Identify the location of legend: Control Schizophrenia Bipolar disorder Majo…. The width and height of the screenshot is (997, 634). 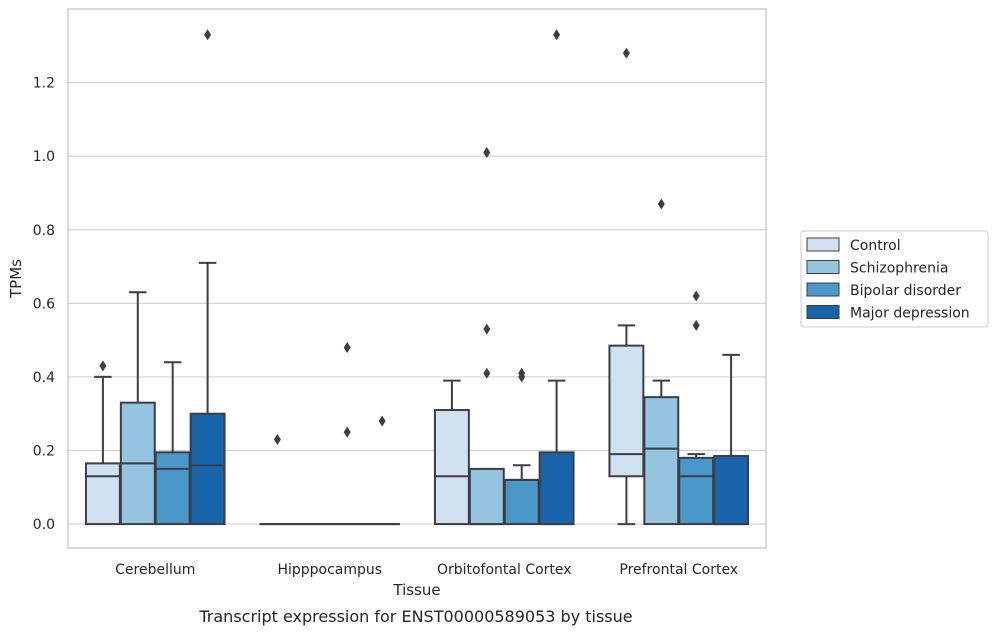
(894, 279).